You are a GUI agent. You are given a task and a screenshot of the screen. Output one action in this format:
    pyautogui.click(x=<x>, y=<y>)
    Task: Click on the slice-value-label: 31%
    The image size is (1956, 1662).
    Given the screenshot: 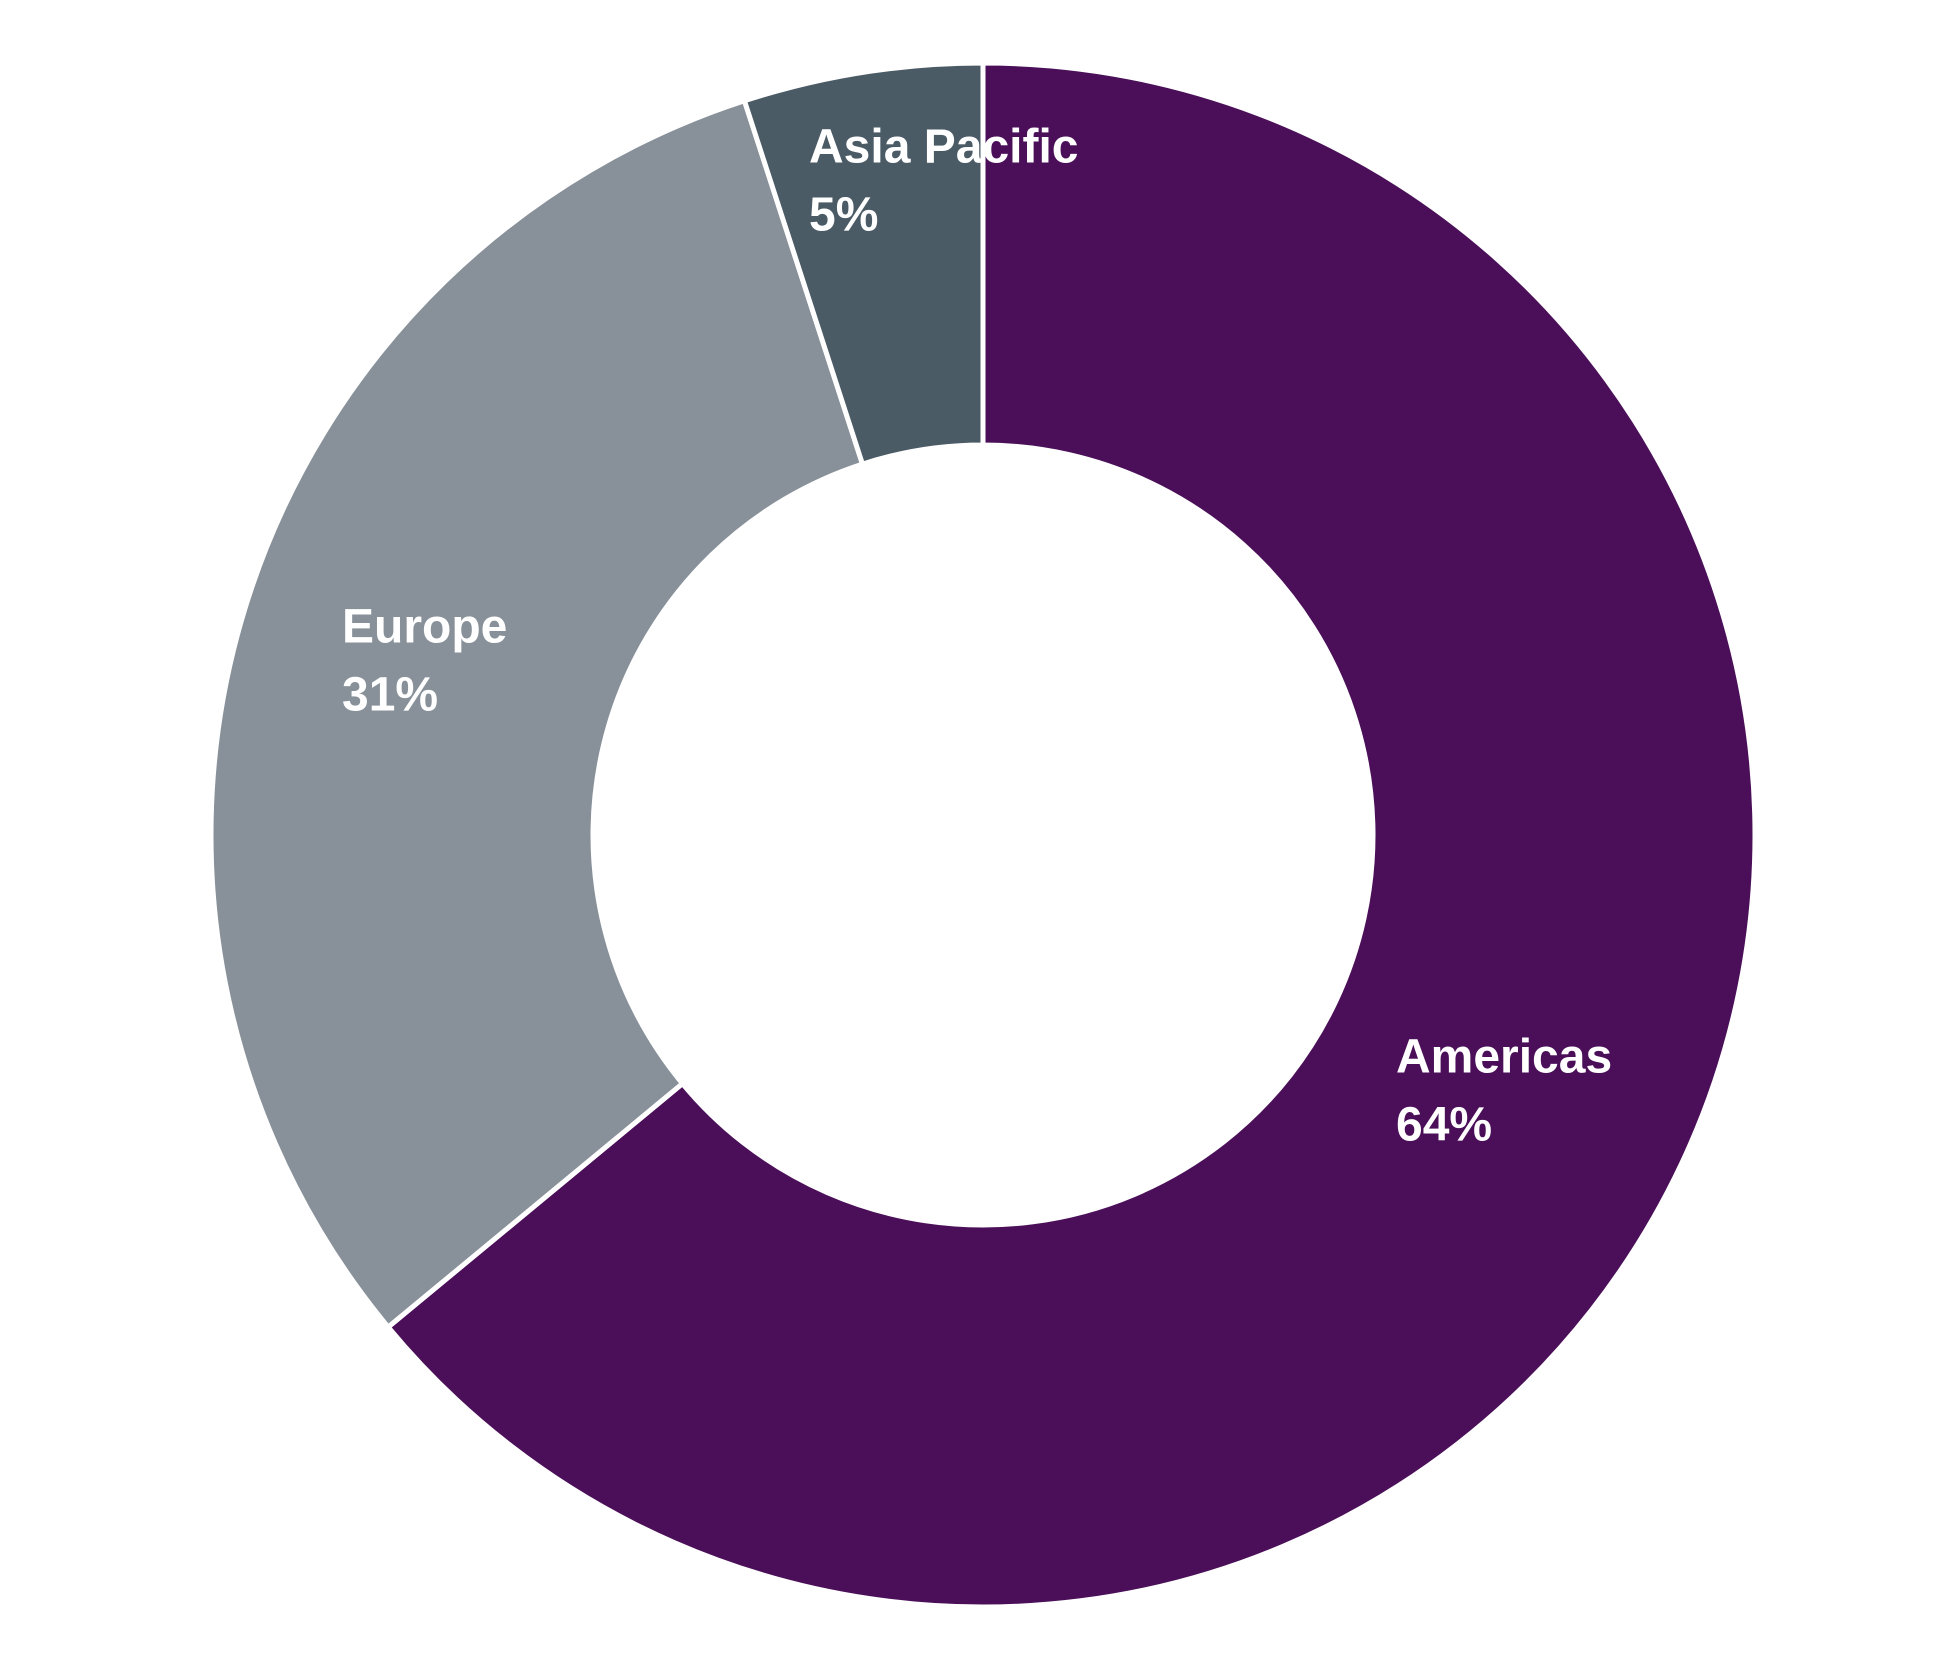 What is the action you would take?
    pyautogui.click(x=390, y=695)
    